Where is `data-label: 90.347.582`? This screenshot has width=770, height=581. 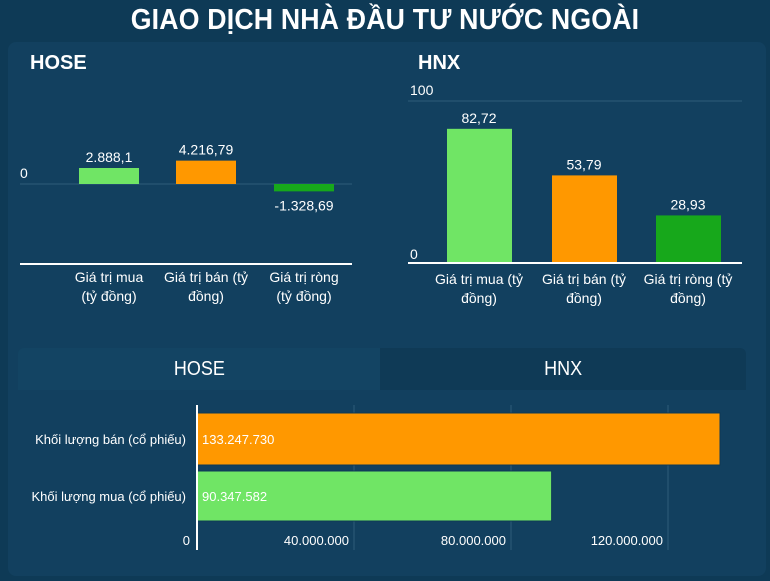 data-label: 90.347.582 is located at coordinates (234, 496).